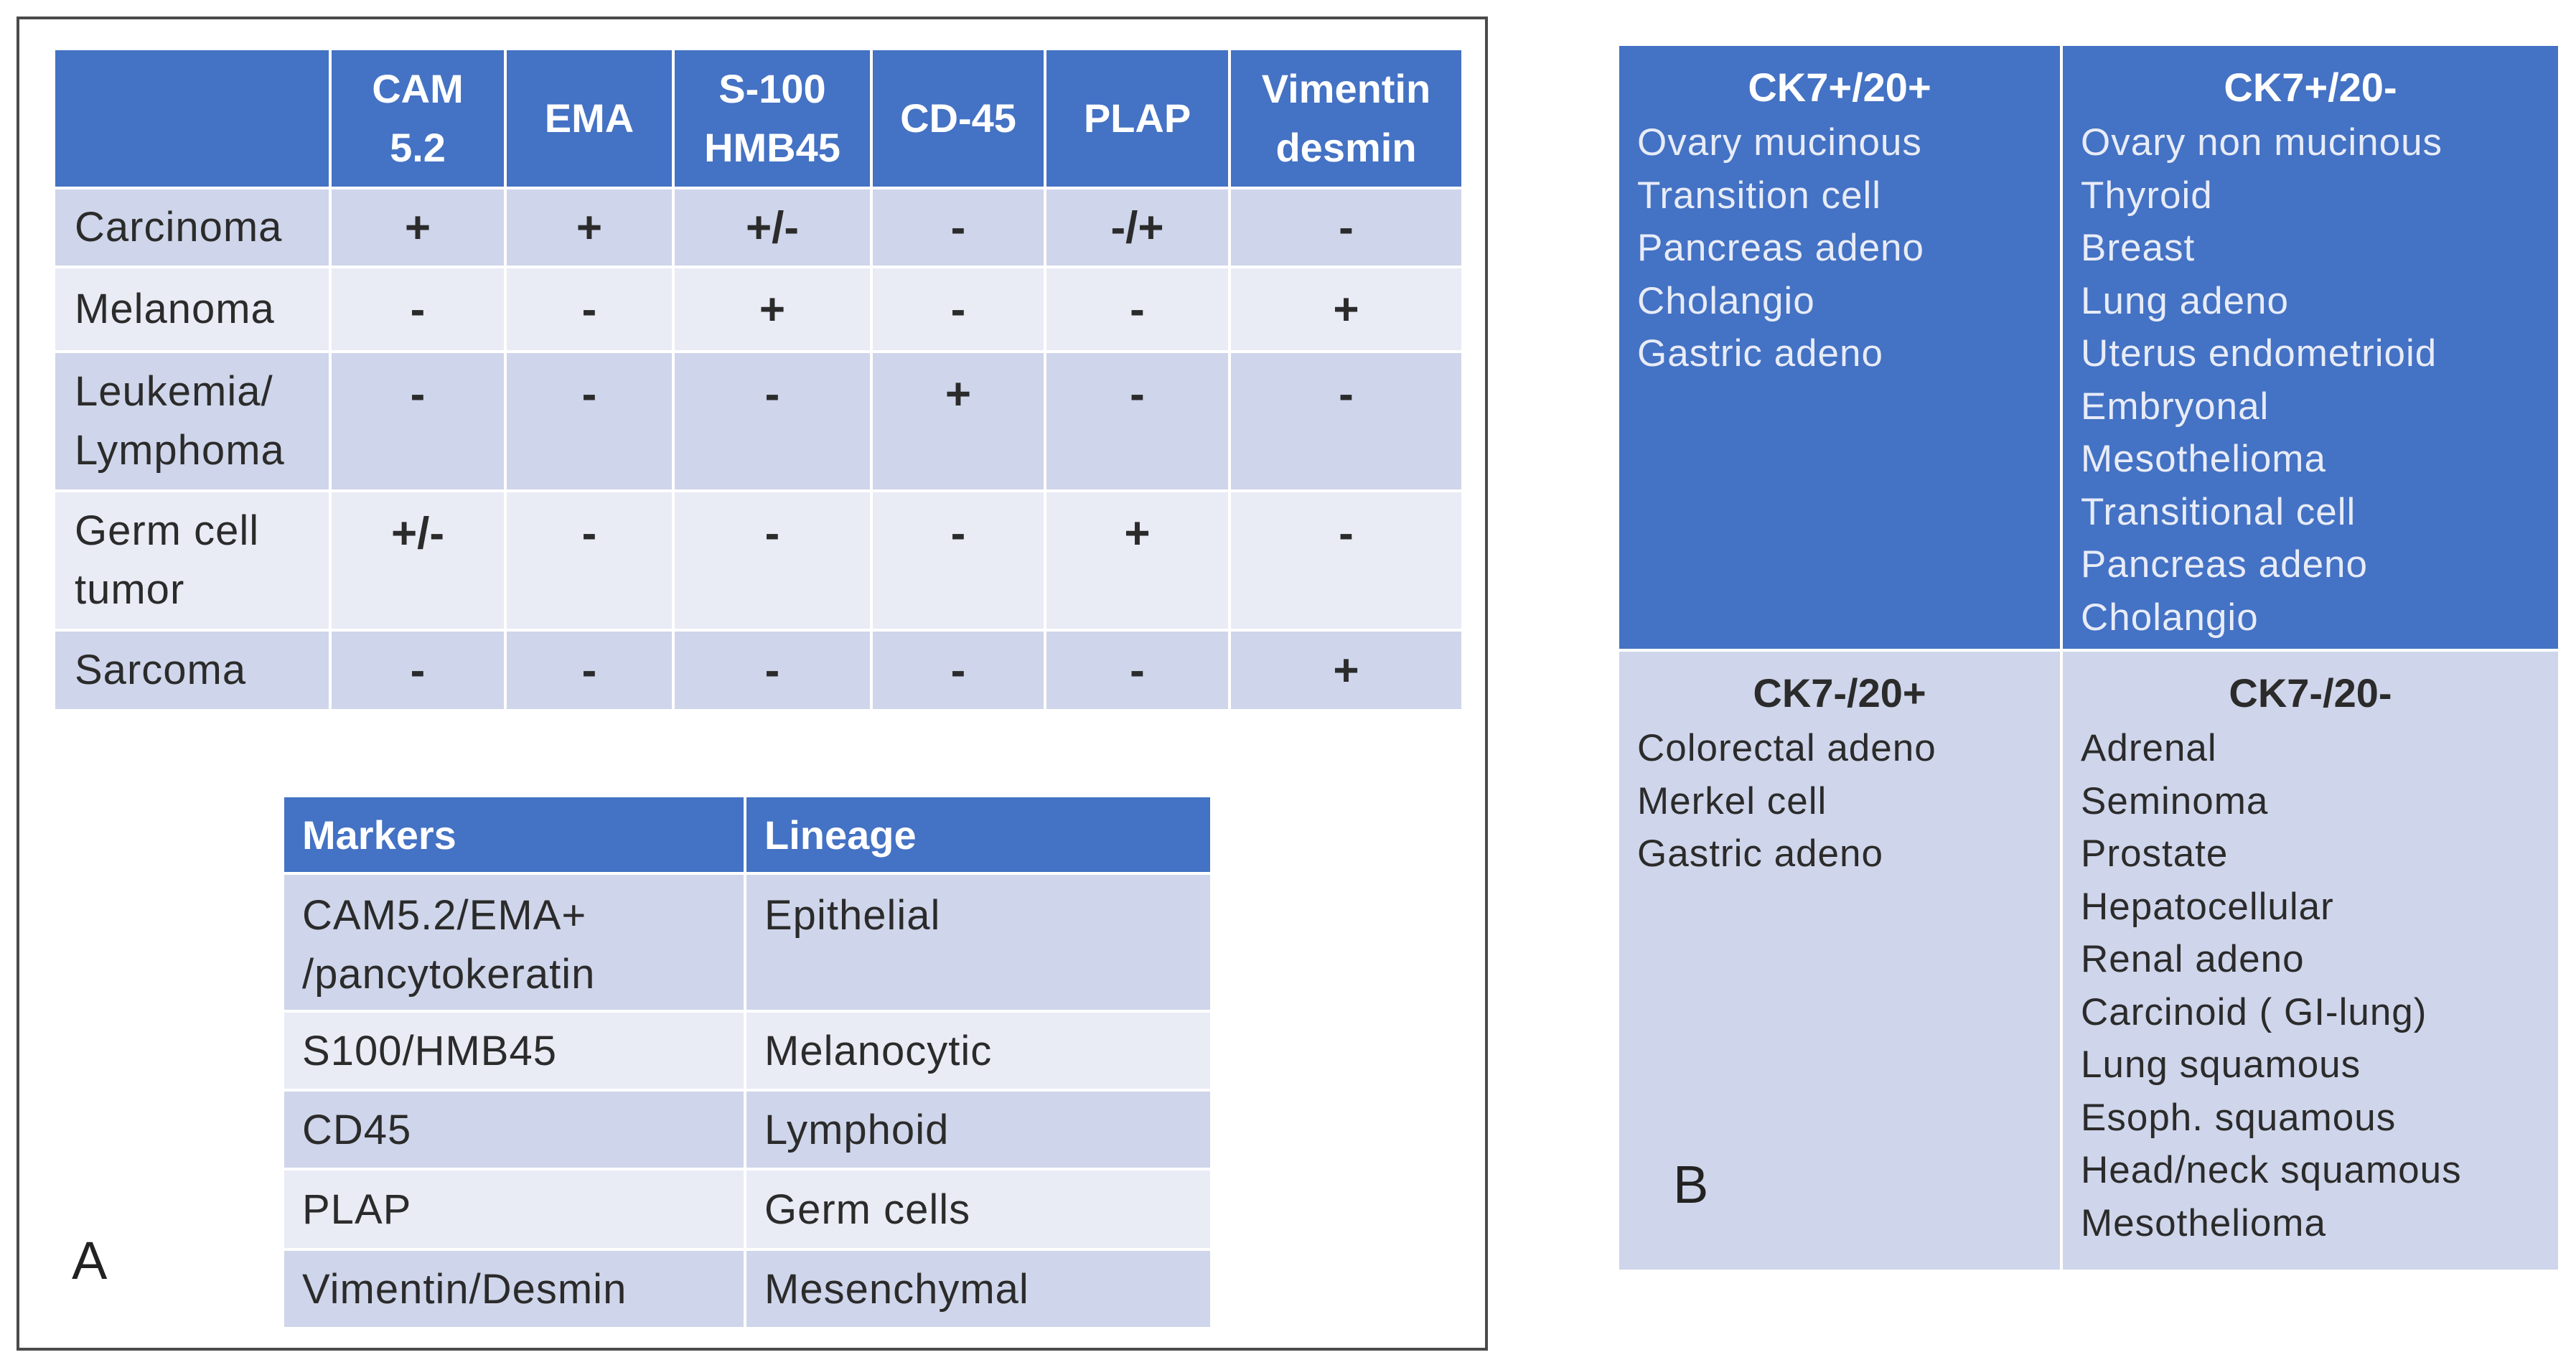 This screenshot has height=1370, width=2576. What do you see at coordinates (2221, 1064) in the screenshot?
I see `list-item: Lung squamous` at bounding box center [2221, 1064].